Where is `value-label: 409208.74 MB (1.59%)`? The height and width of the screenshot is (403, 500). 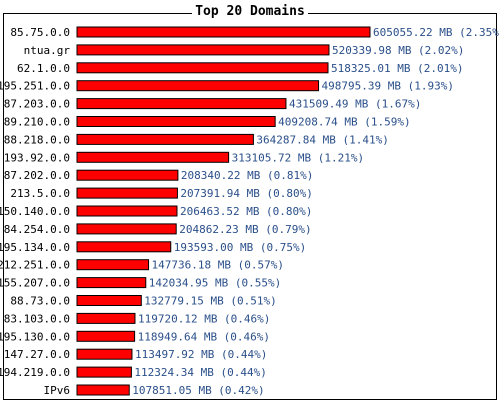
value-label: 409208.74 MB (1.59%) is located at coordinates (344, 122).